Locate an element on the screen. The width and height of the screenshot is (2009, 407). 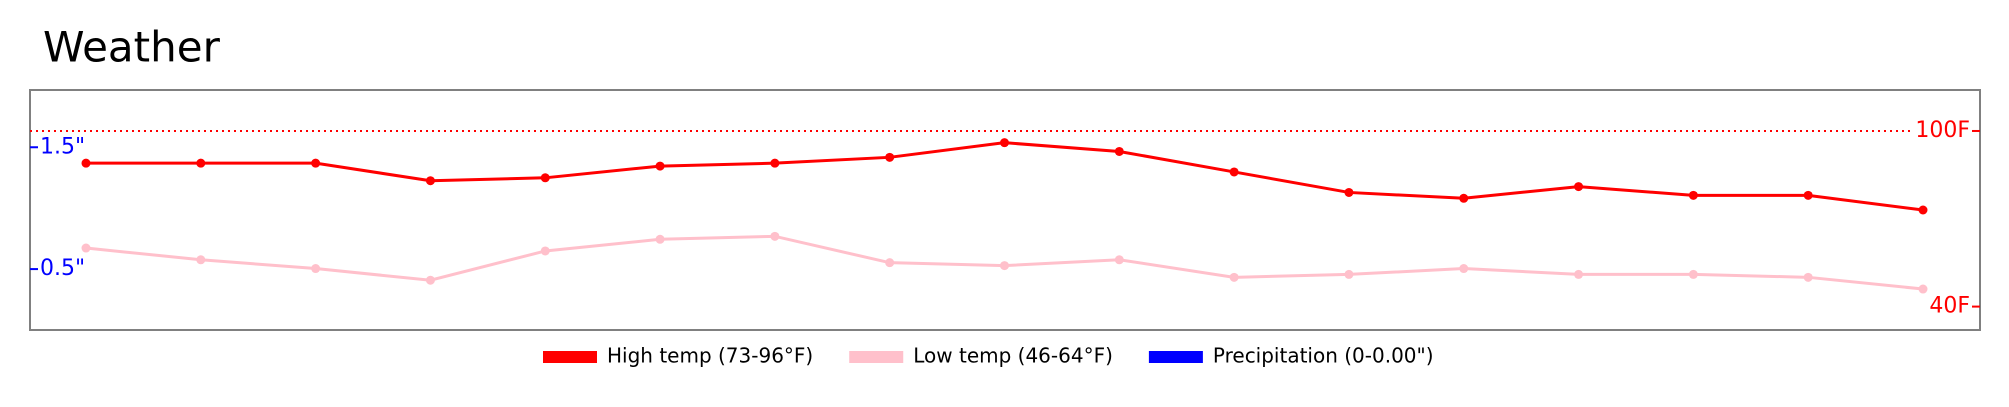
y2-tick-label: 40F is located at coordinates (1949, 306).